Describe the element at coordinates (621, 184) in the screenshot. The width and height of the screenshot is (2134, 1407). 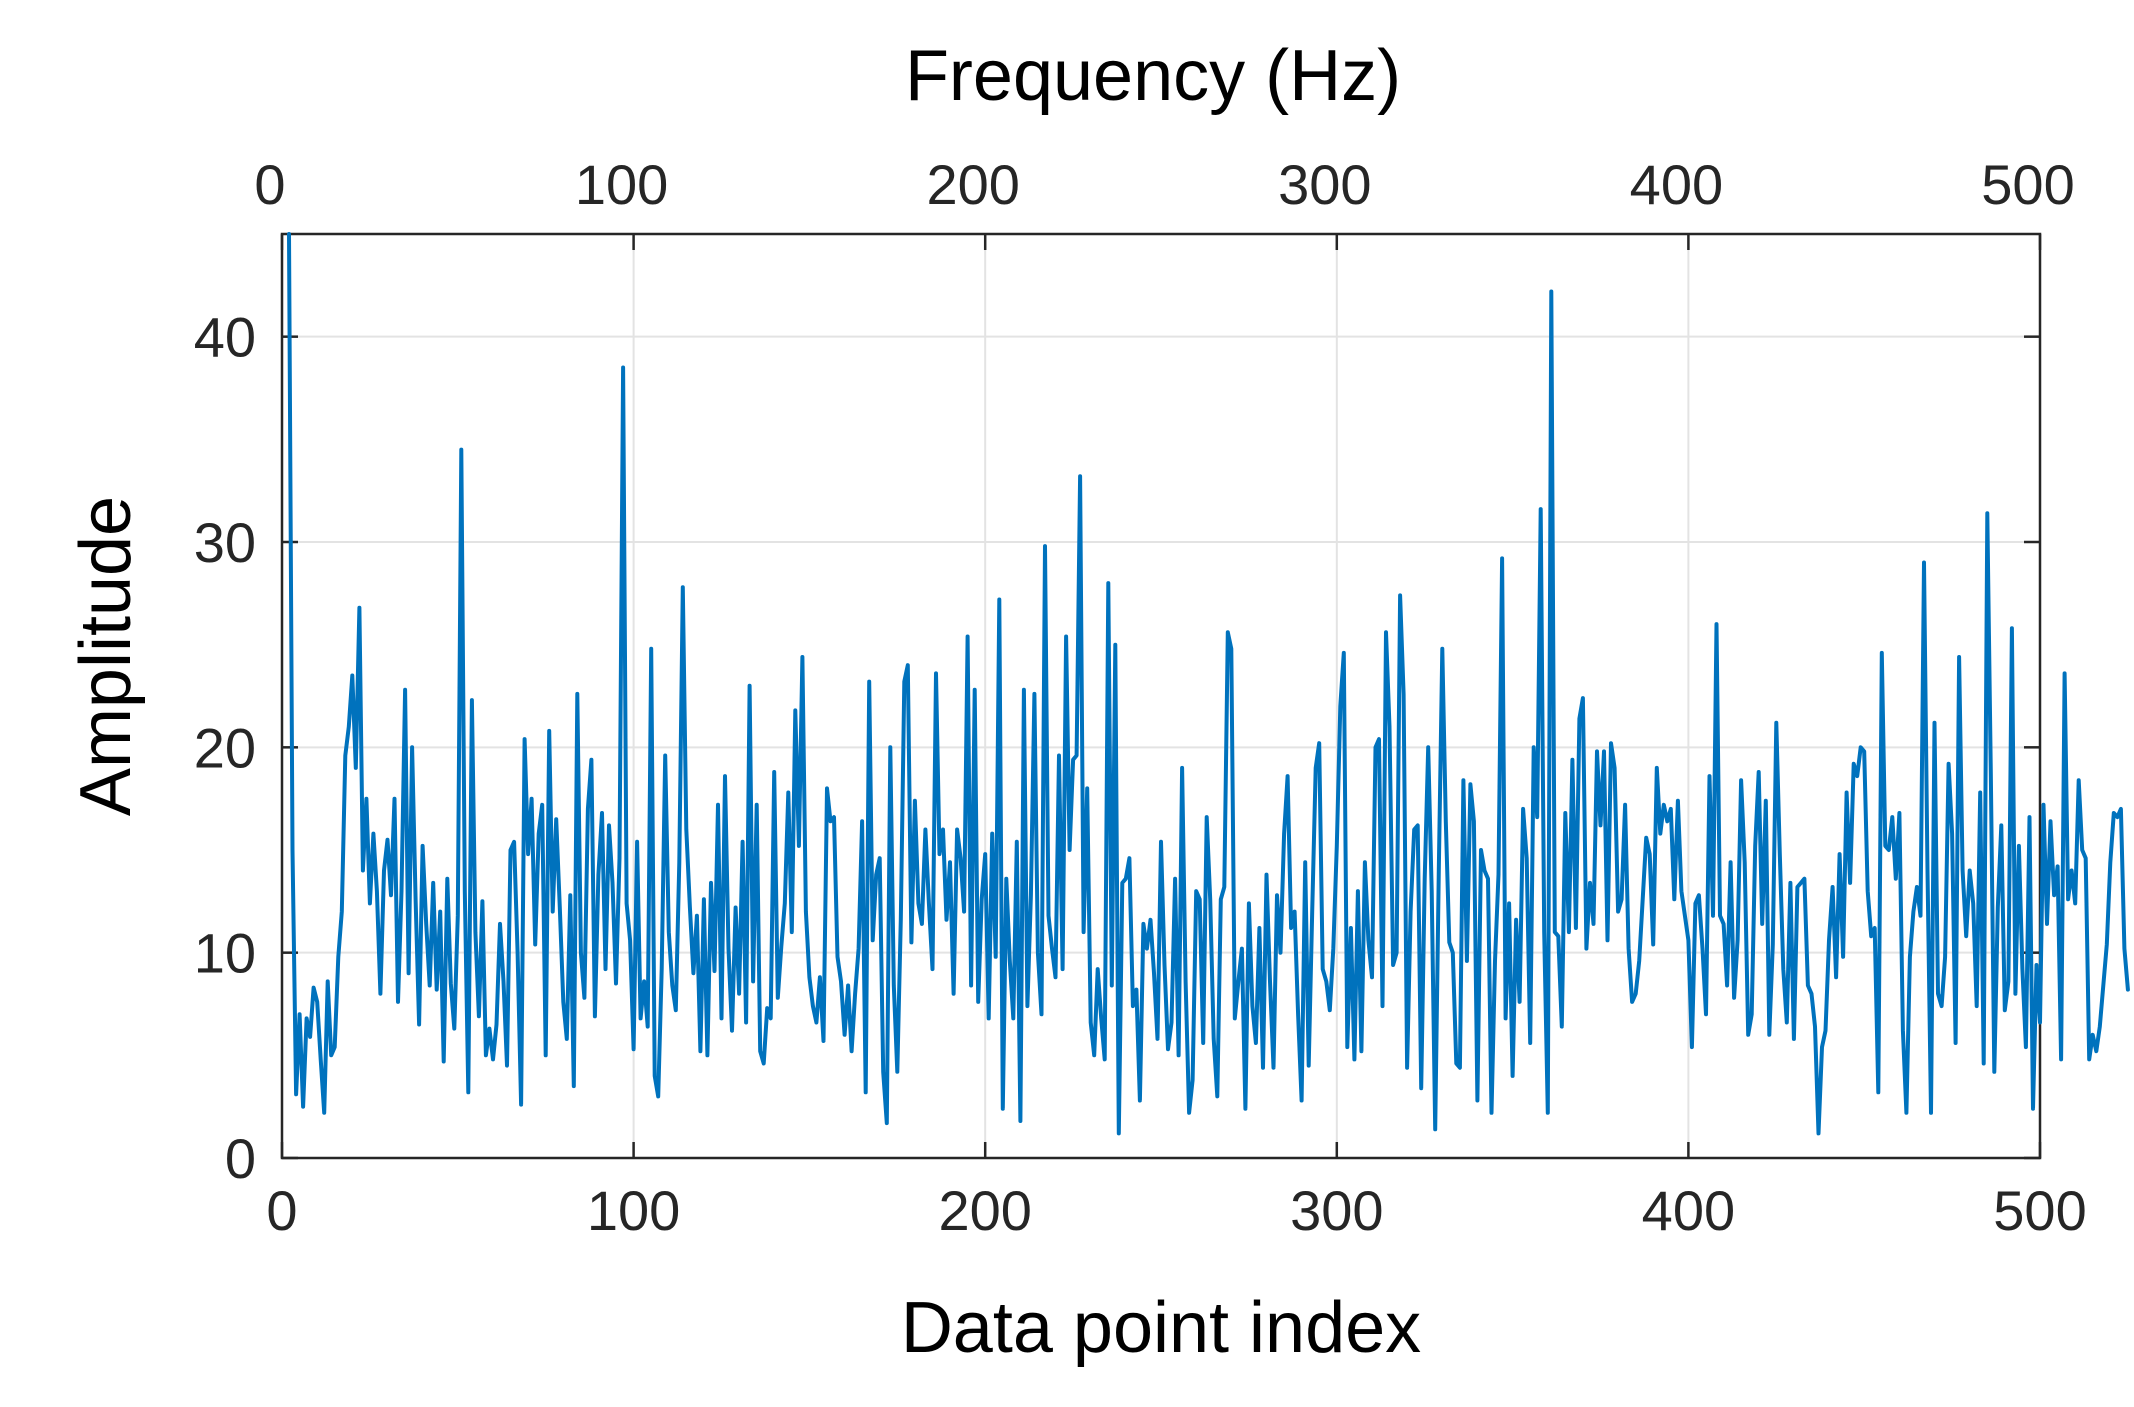
I see `x2-tick-label: 100` at that location.